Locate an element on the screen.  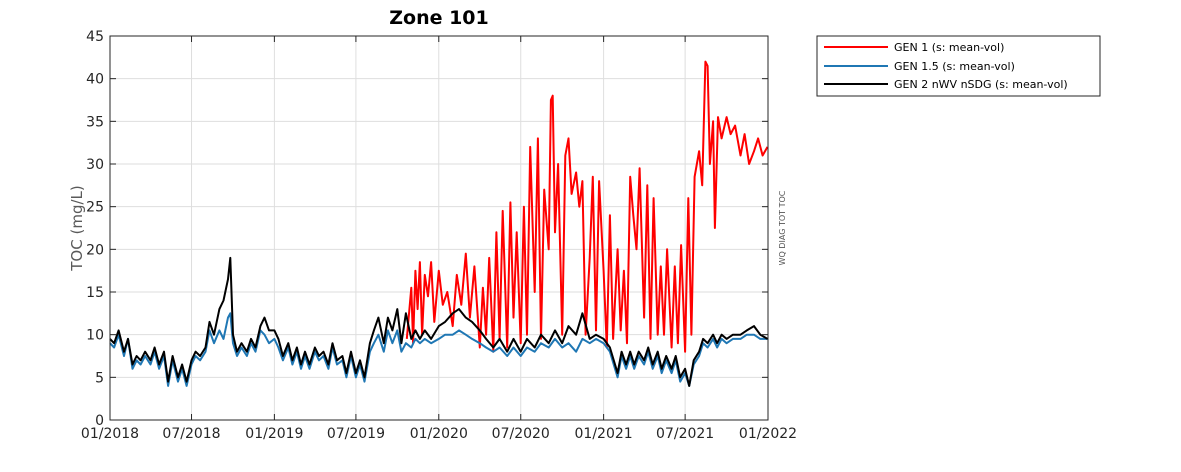
y-tick-label: 25 is located at coordinates (95, 208).